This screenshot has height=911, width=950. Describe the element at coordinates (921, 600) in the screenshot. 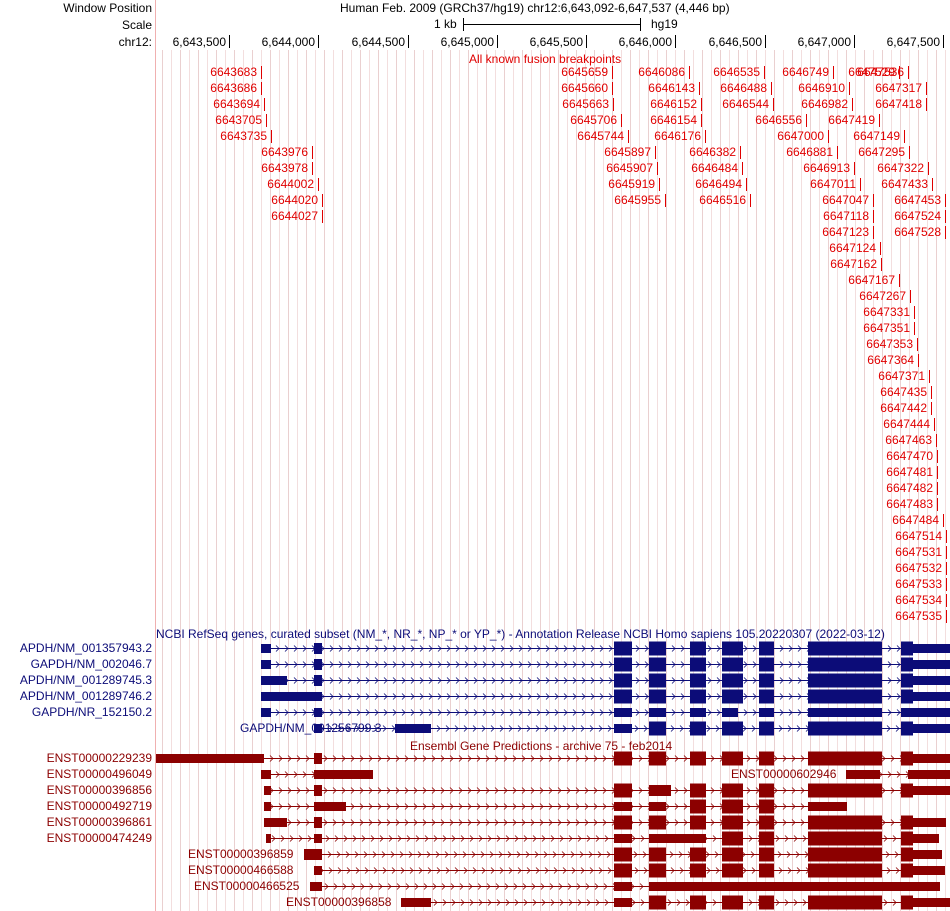

I see `fusion-breakpoint: 6647534` at that location.